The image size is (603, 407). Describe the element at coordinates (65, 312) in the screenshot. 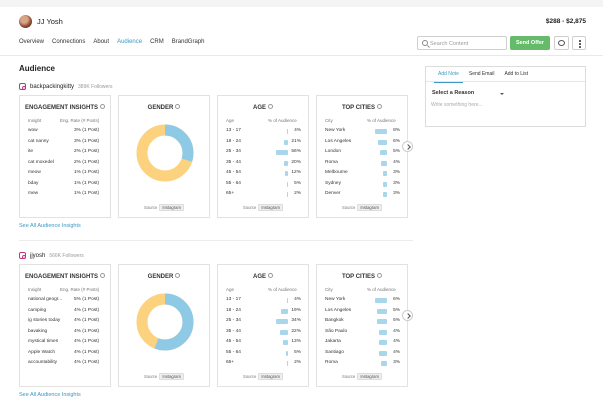

I see `table-row: camping 4% (1 Post)` at that location.